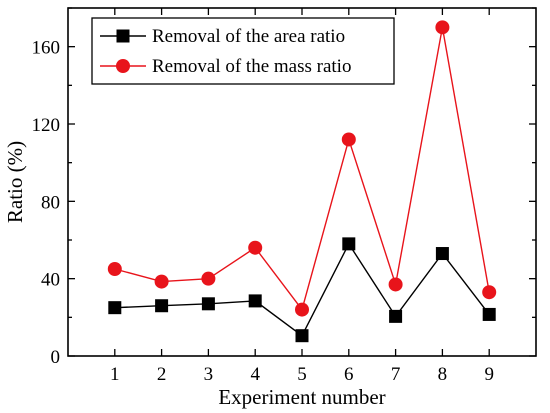 This screenshot has width=550, height=413. What do you see at coordinates (50, 202) in the screenshot?
I see `y-tick-label: 80` at bounding box center [50, 202].